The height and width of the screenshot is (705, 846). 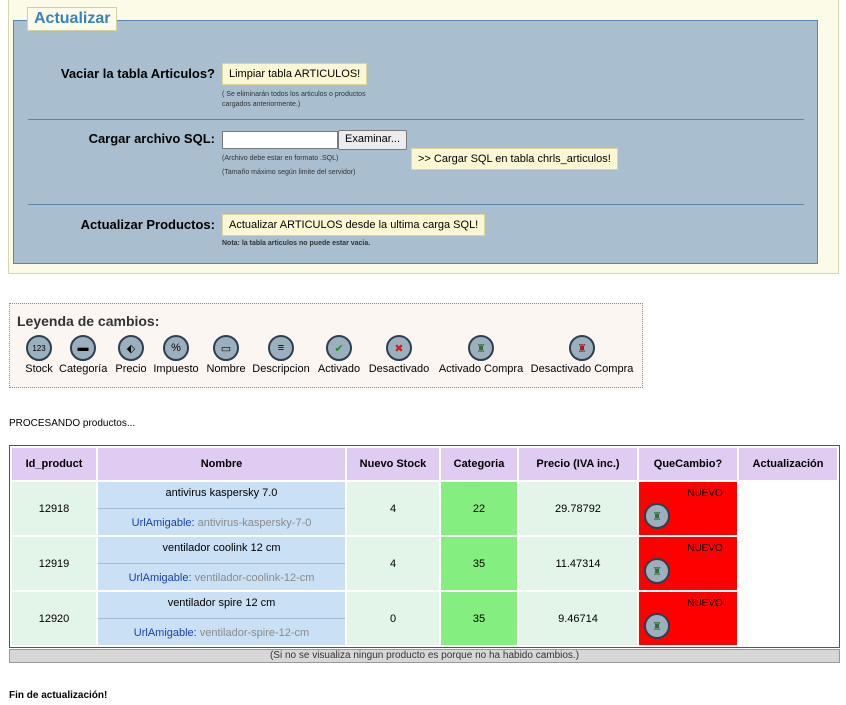 I want to click on legend-item: ♜ Desactivado Compra, so click(x=582, y=355).